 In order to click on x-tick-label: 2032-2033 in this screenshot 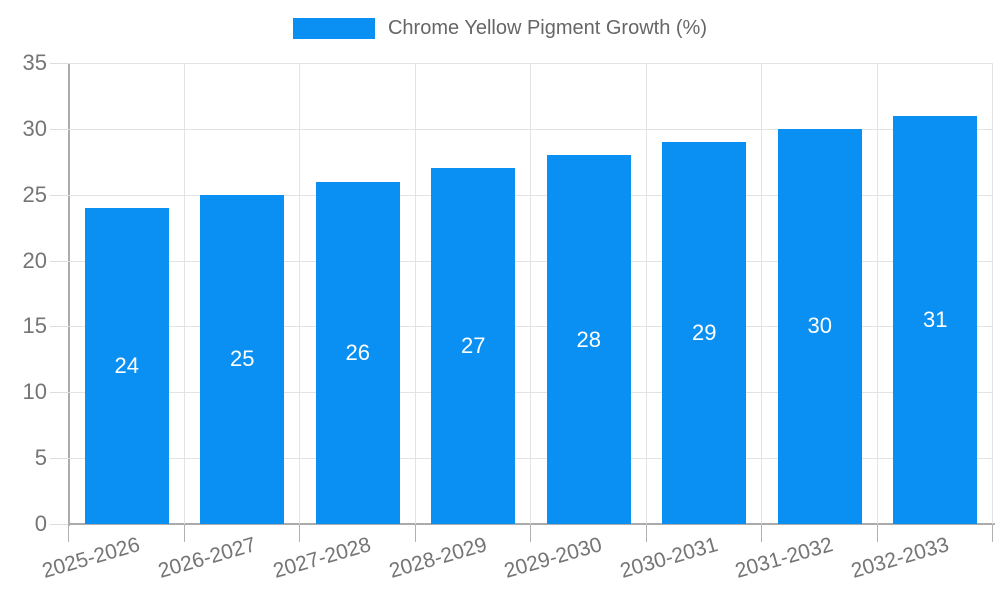, I will do `click(900, 558)`.